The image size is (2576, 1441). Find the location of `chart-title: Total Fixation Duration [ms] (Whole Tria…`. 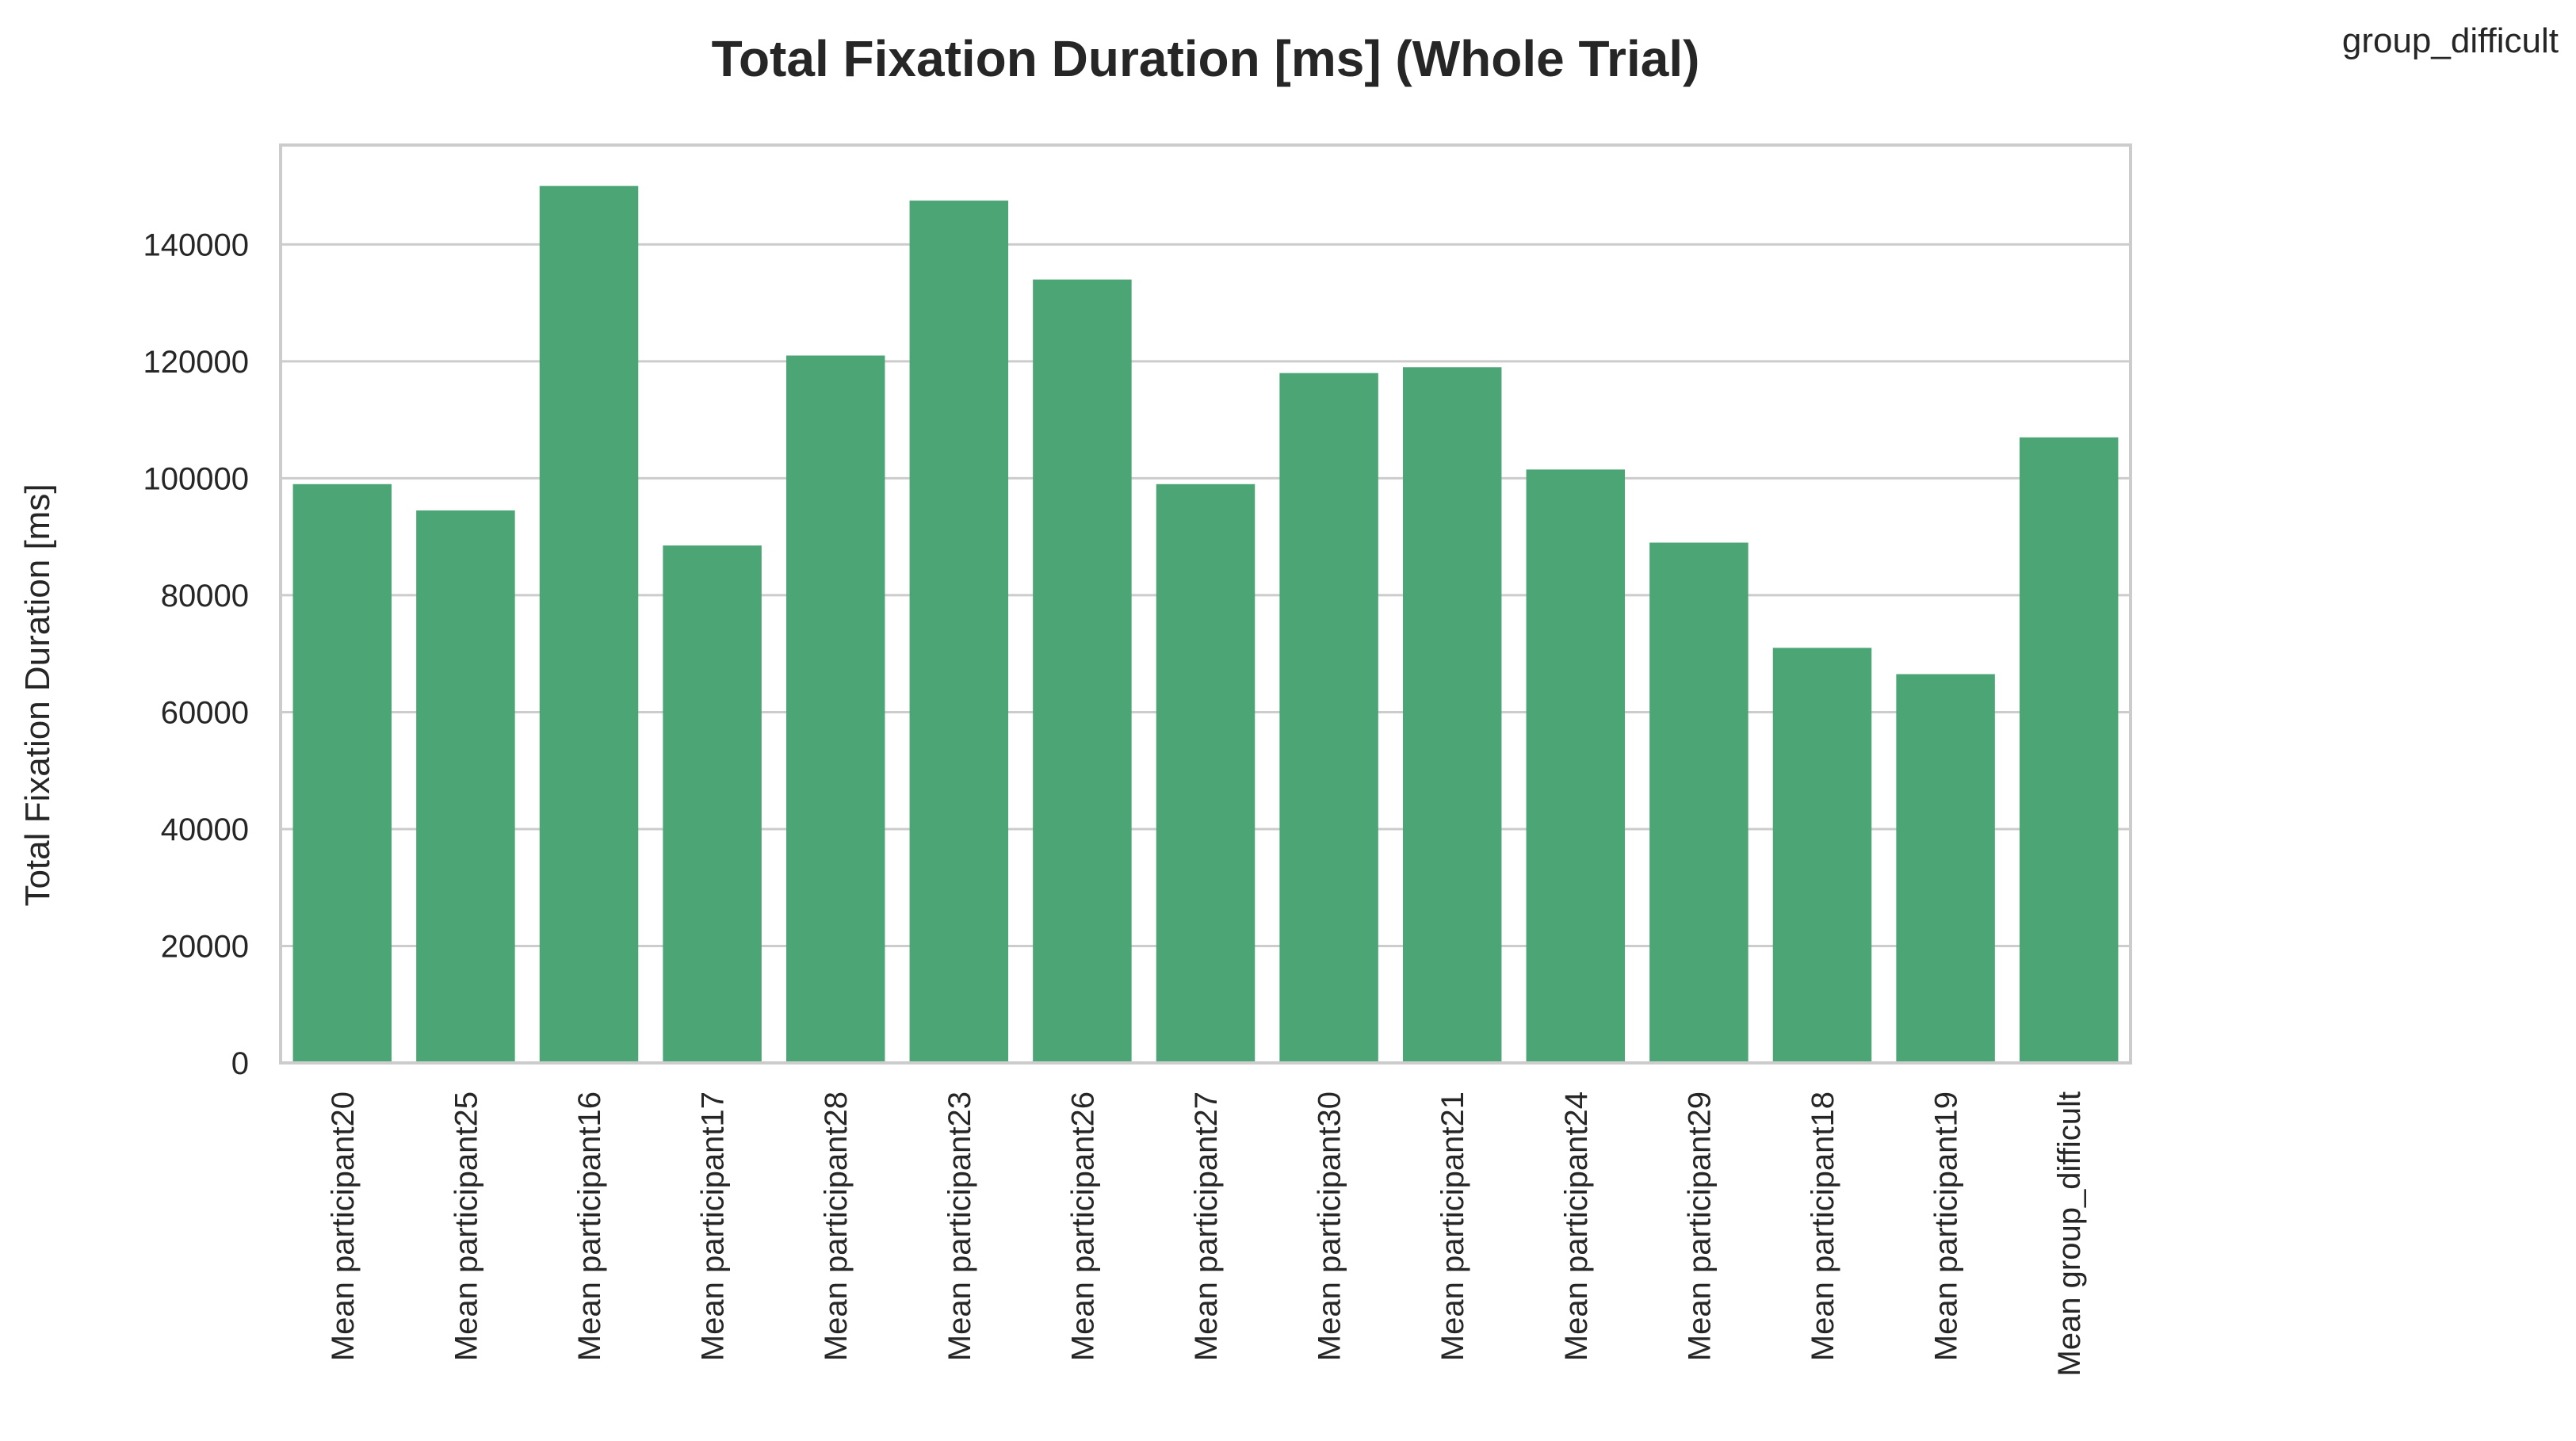

chart-title: Total Fixation Duration [ms] (Whole Tria… is located at coordinates (1206, 58).